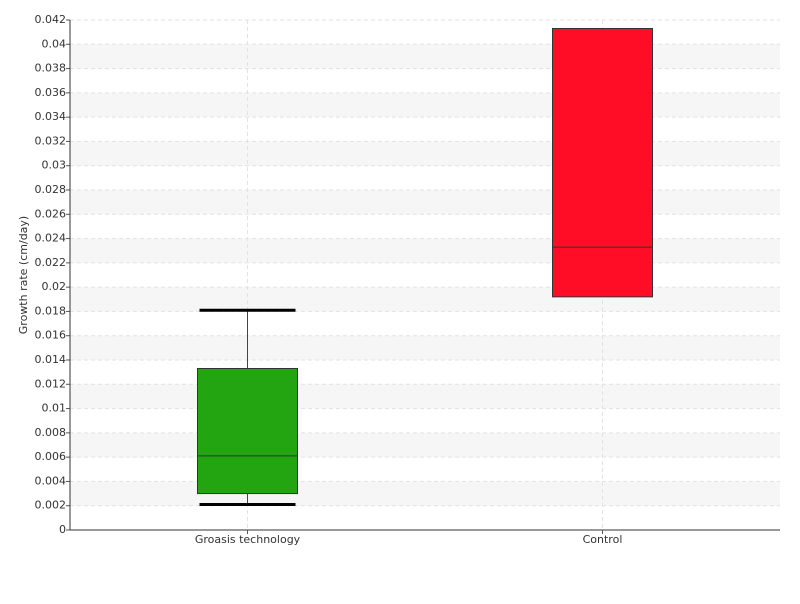 Image resolution: width=800 pixels, height=604 pixels. Describe the element at coordinates (51, 262) in the screenshot. I see `y-tick-label: 0.022` at that location.